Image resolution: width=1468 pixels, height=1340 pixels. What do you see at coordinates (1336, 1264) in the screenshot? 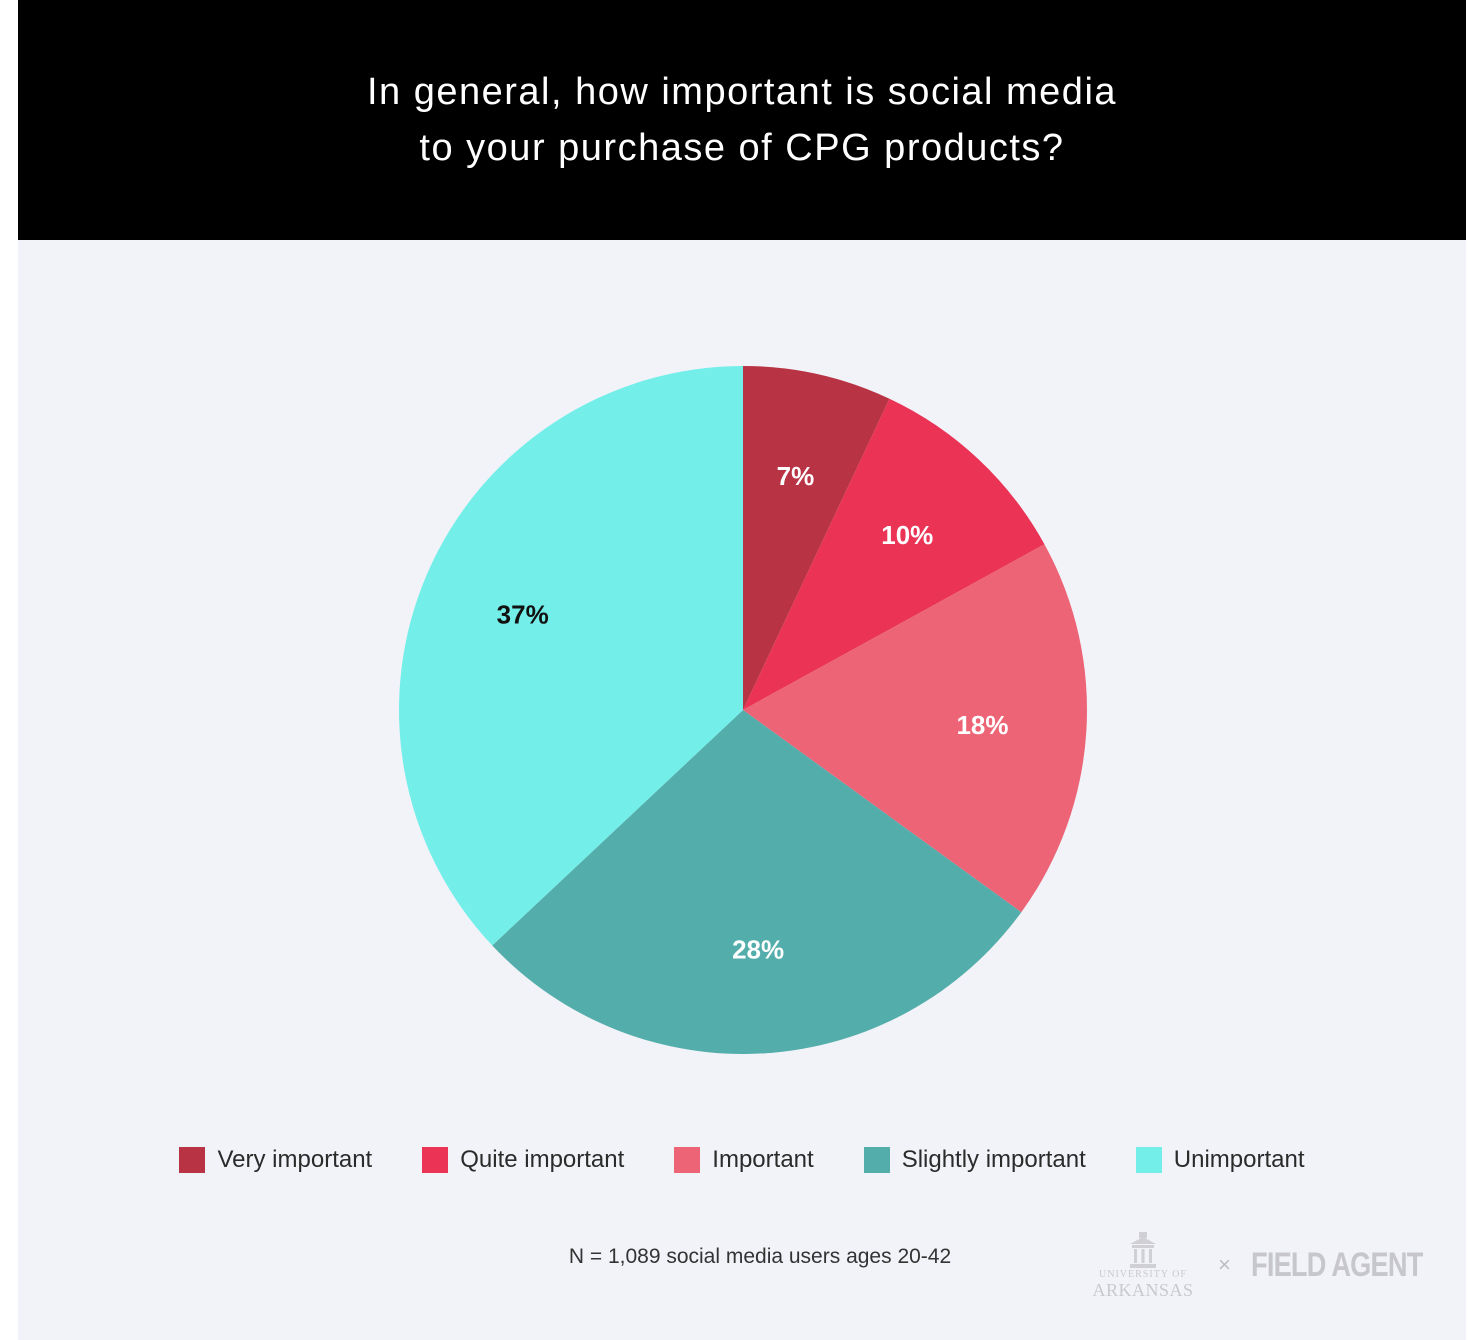
I see `field-agent-logo: FIELD AGENT` at bounding box center [1336, 1264].